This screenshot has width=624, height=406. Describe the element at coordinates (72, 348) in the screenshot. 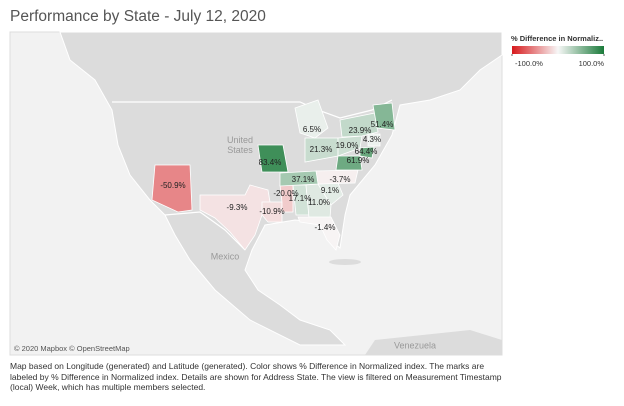

I see `attribution: © 2020 Mapbox © OpenStreetMap` at that location.